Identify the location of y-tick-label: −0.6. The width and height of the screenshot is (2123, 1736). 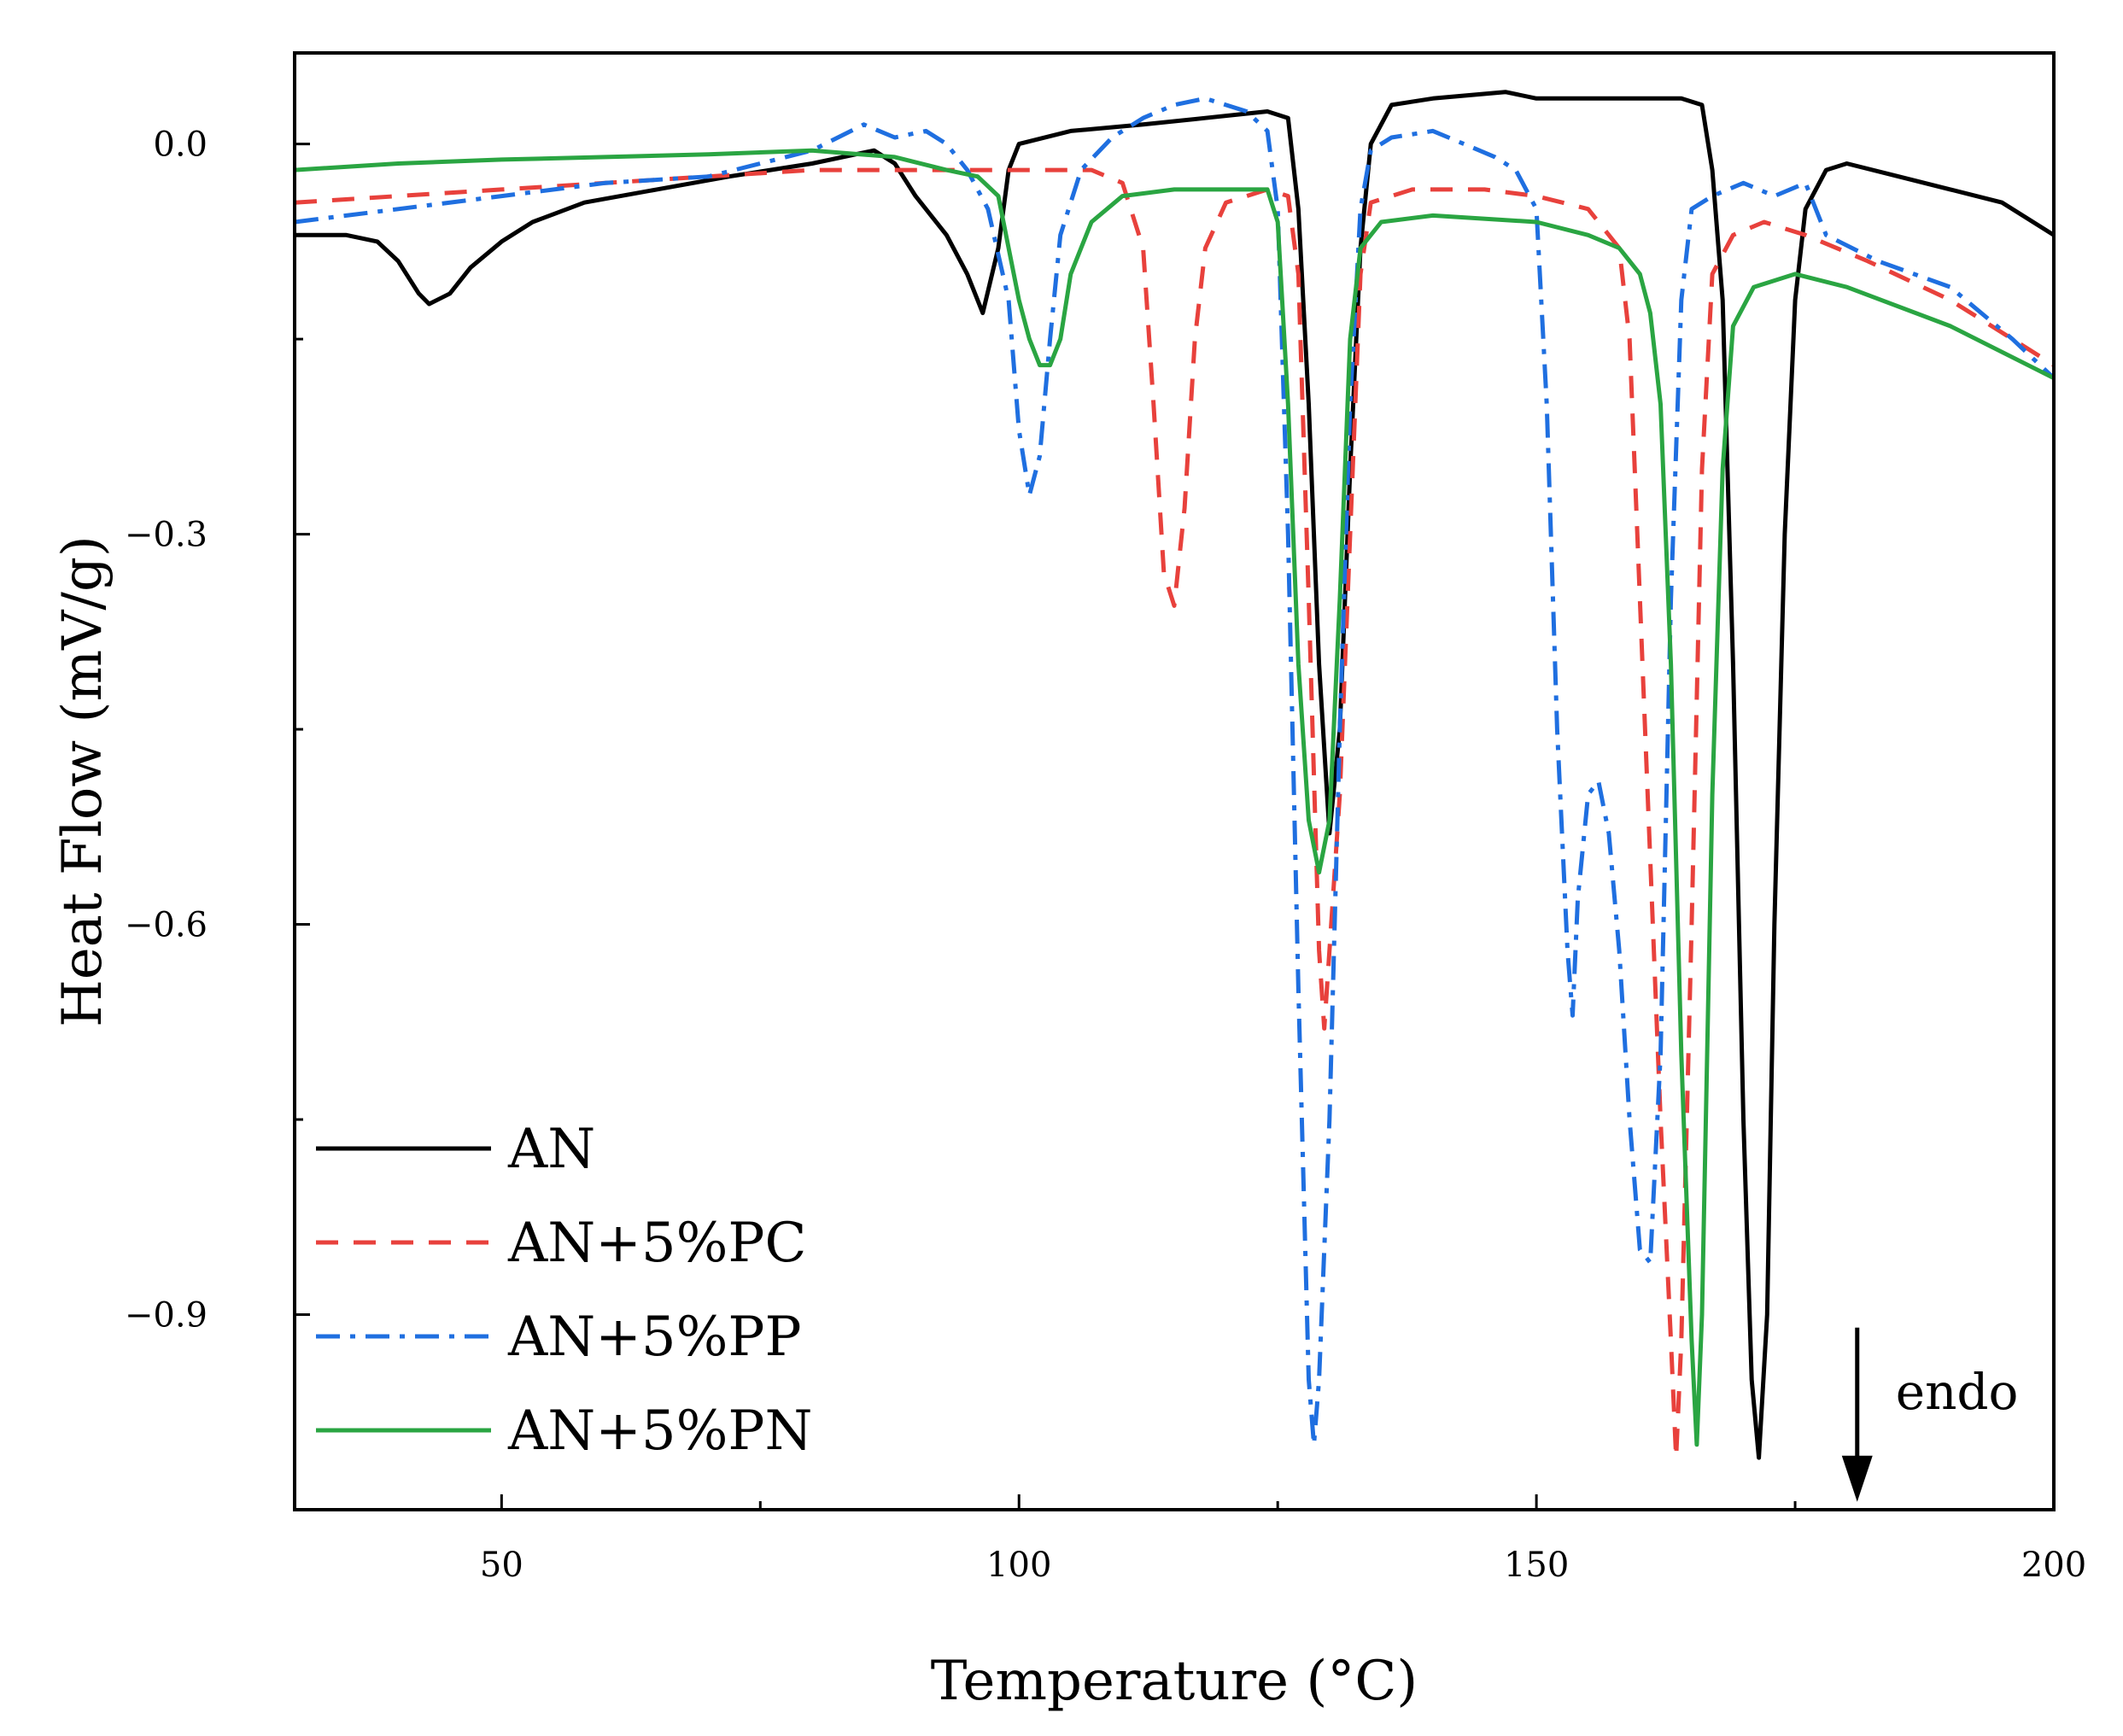
(166, 926).